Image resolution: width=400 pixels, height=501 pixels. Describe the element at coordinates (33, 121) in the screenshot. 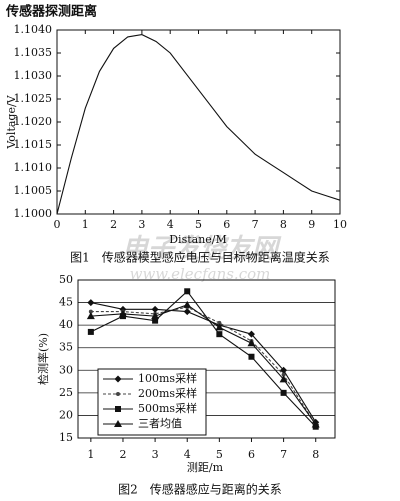

I see `y-tick-label: 1.1020` at that location.